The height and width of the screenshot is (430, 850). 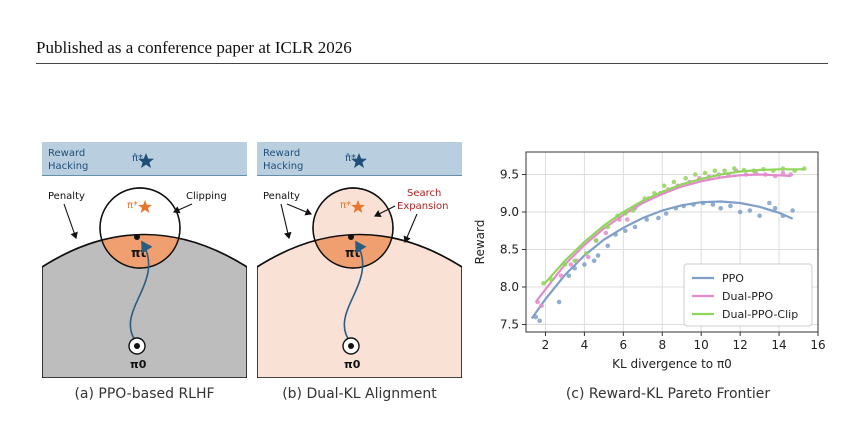 I want to click on x-tick-label: 14, so click(x=778, y=345).